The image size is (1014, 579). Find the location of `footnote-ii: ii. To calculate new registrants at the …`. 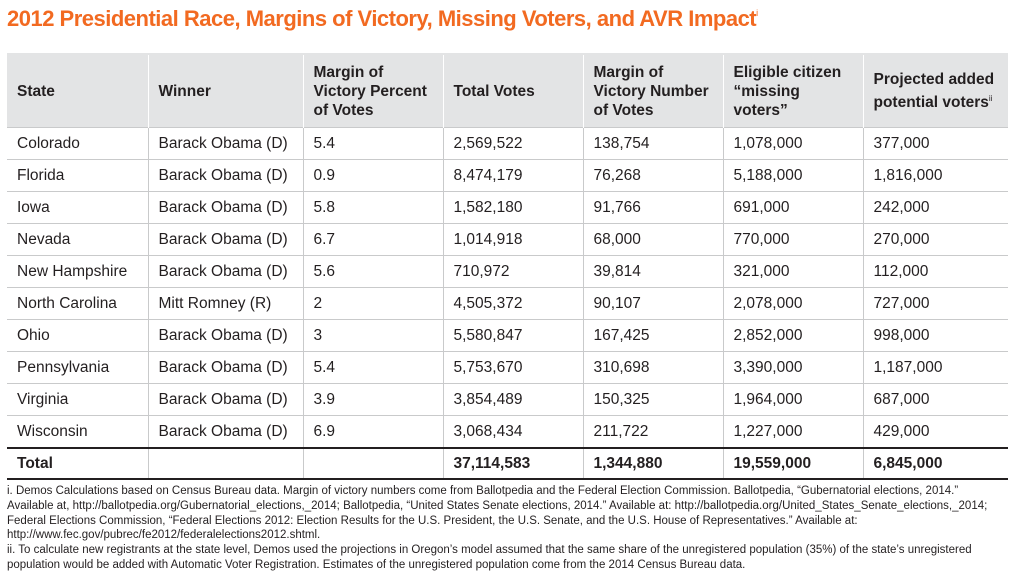

footnote-ii: ii. To calculate new registrants at the … is located at coordinates (489, 557).